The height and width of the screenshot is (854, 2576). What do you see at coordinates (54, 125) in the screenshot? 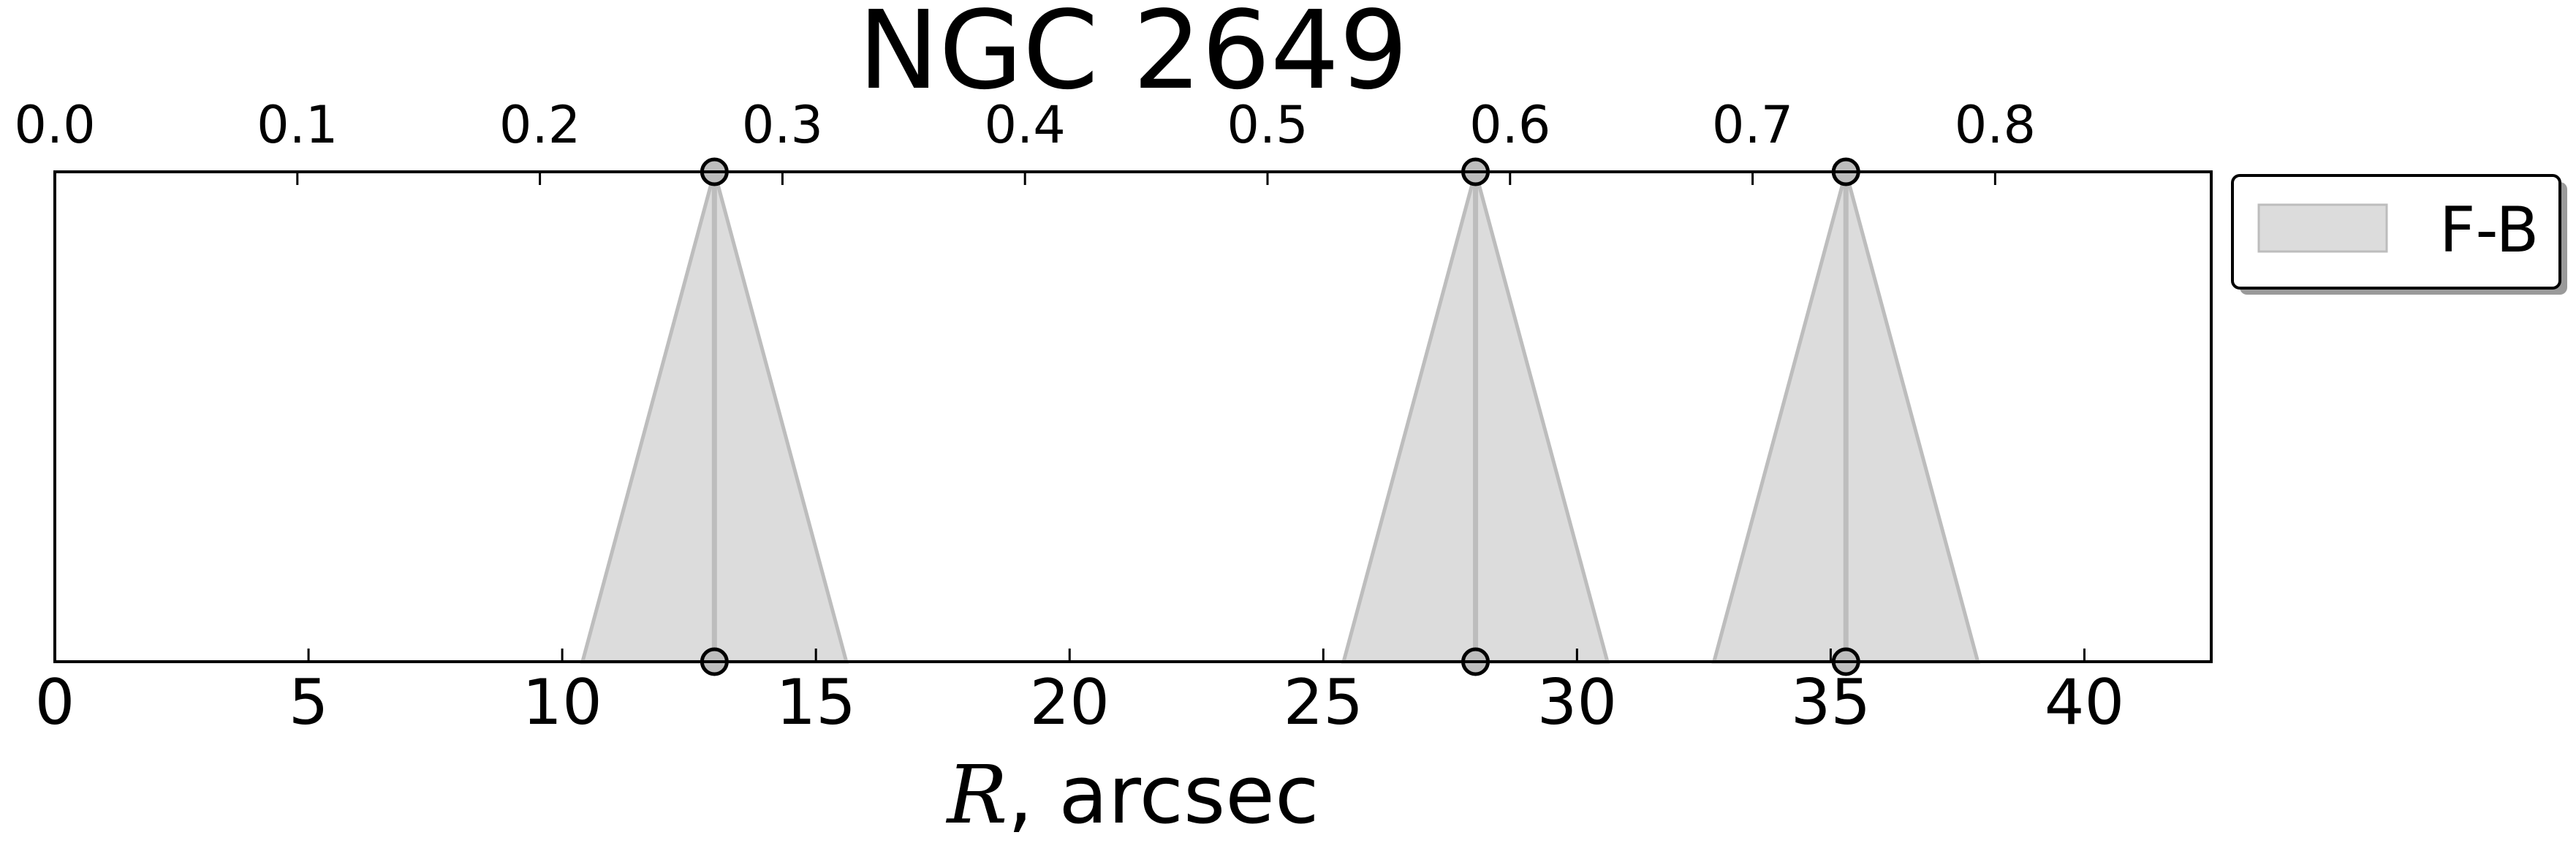
I see `top-tick-label: 0.0` at bounding box center [54, 125].